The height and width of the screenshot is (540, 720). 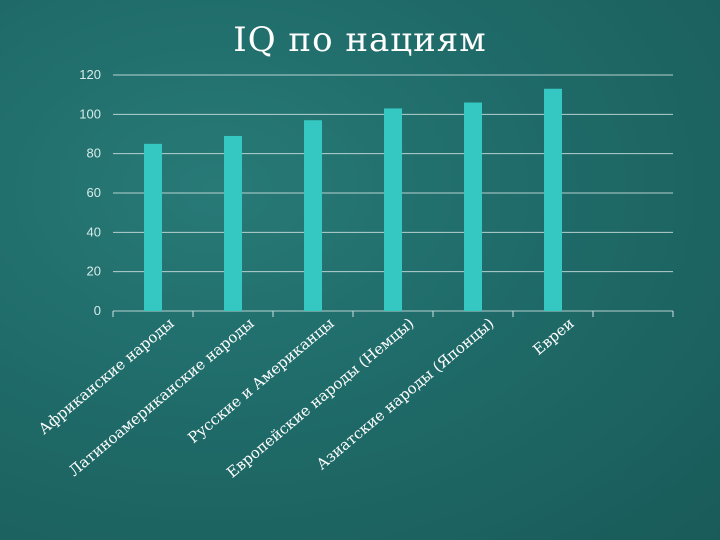 I want to click on y-tick-label: 40, so click(x=94, y=231).